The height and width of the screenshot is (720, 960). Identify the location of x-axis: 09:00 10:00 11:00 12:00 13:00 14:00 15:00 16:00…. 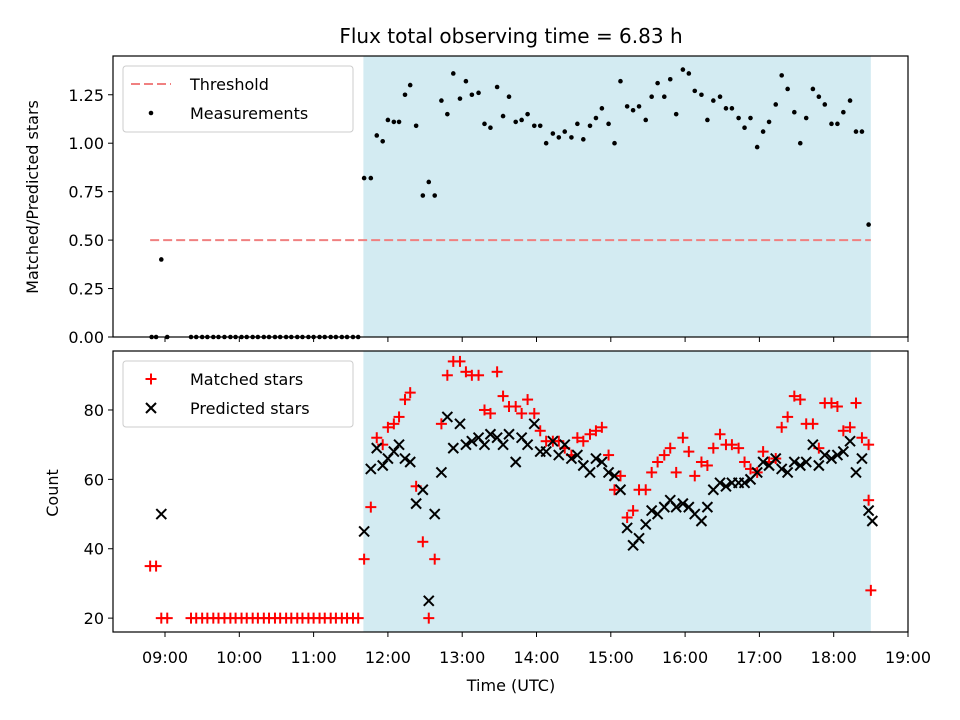
(536, 657).